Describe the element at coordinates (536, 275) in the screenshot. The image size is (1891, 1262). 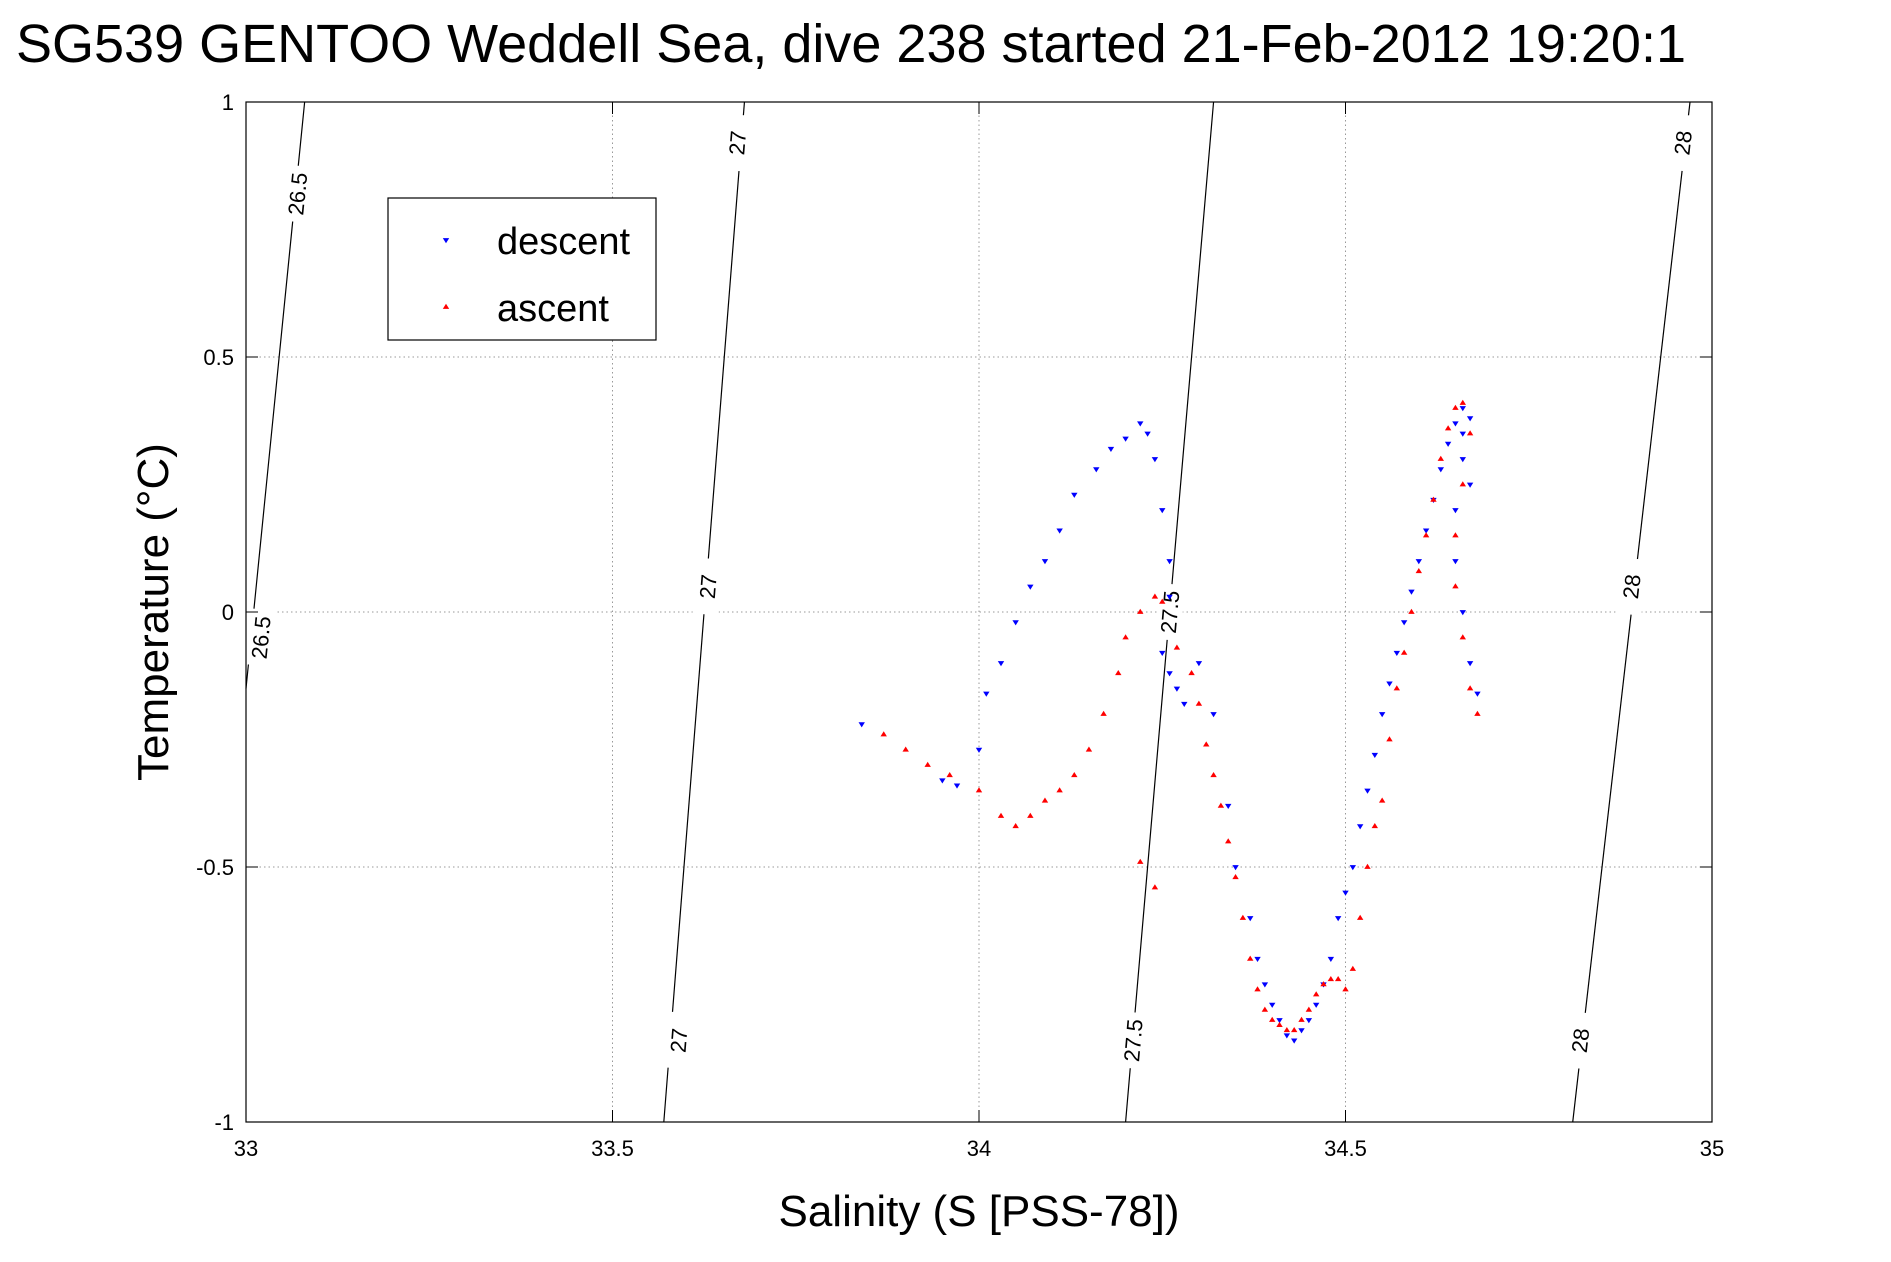
I see `legend-entries: descent ascent` at that location.